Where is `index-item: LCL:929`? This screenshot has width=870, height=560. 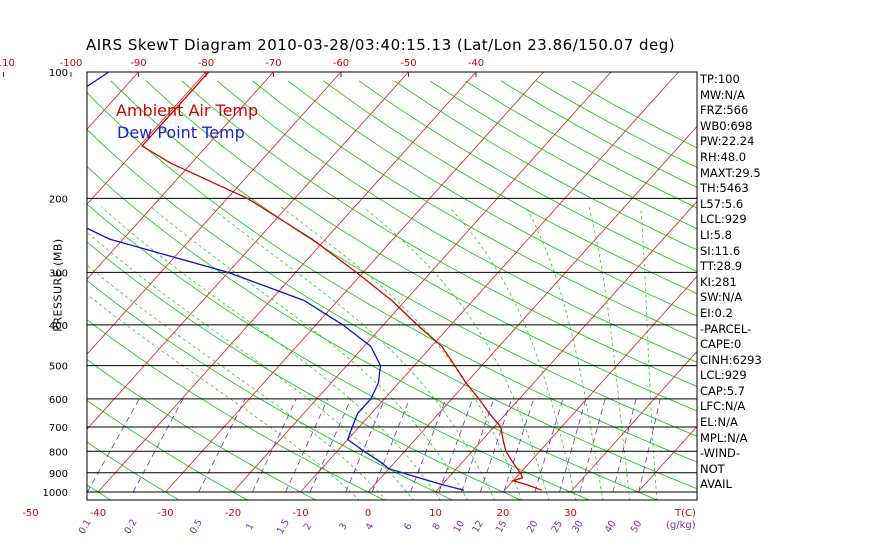
index-item: LCL:929 is located at coordinates (723, 375).